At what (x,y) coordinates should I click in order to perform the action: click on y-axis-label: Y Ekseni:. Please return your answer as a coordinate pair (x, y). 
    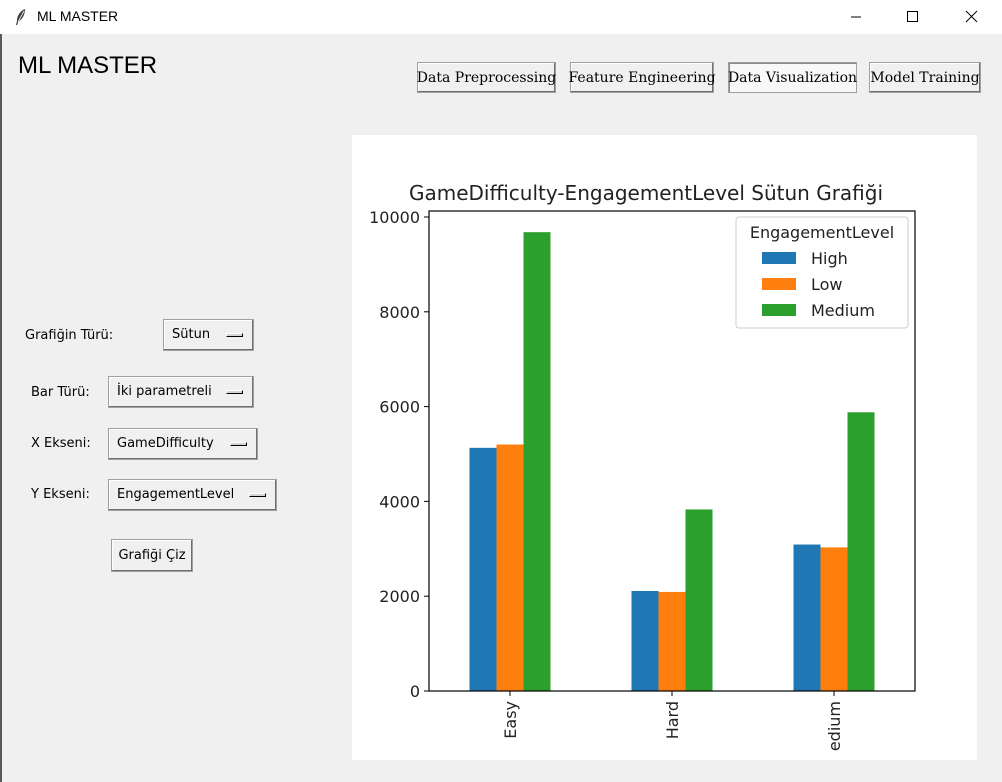
    Looking at the image, I should click on (60, 494).